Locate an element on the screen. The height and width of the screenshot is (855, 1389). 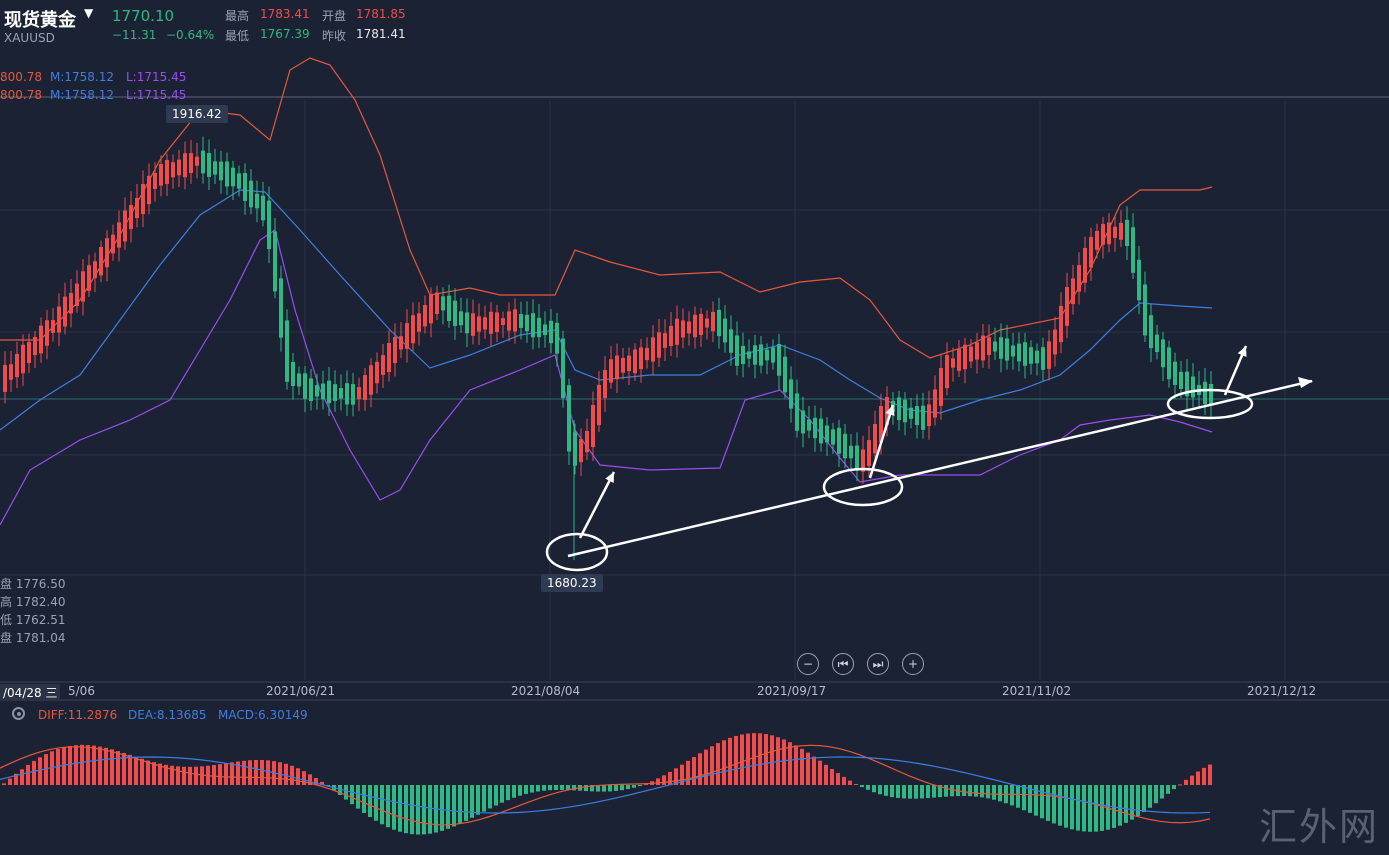
next-button: ⏭ is located at coordinates (878, 664).